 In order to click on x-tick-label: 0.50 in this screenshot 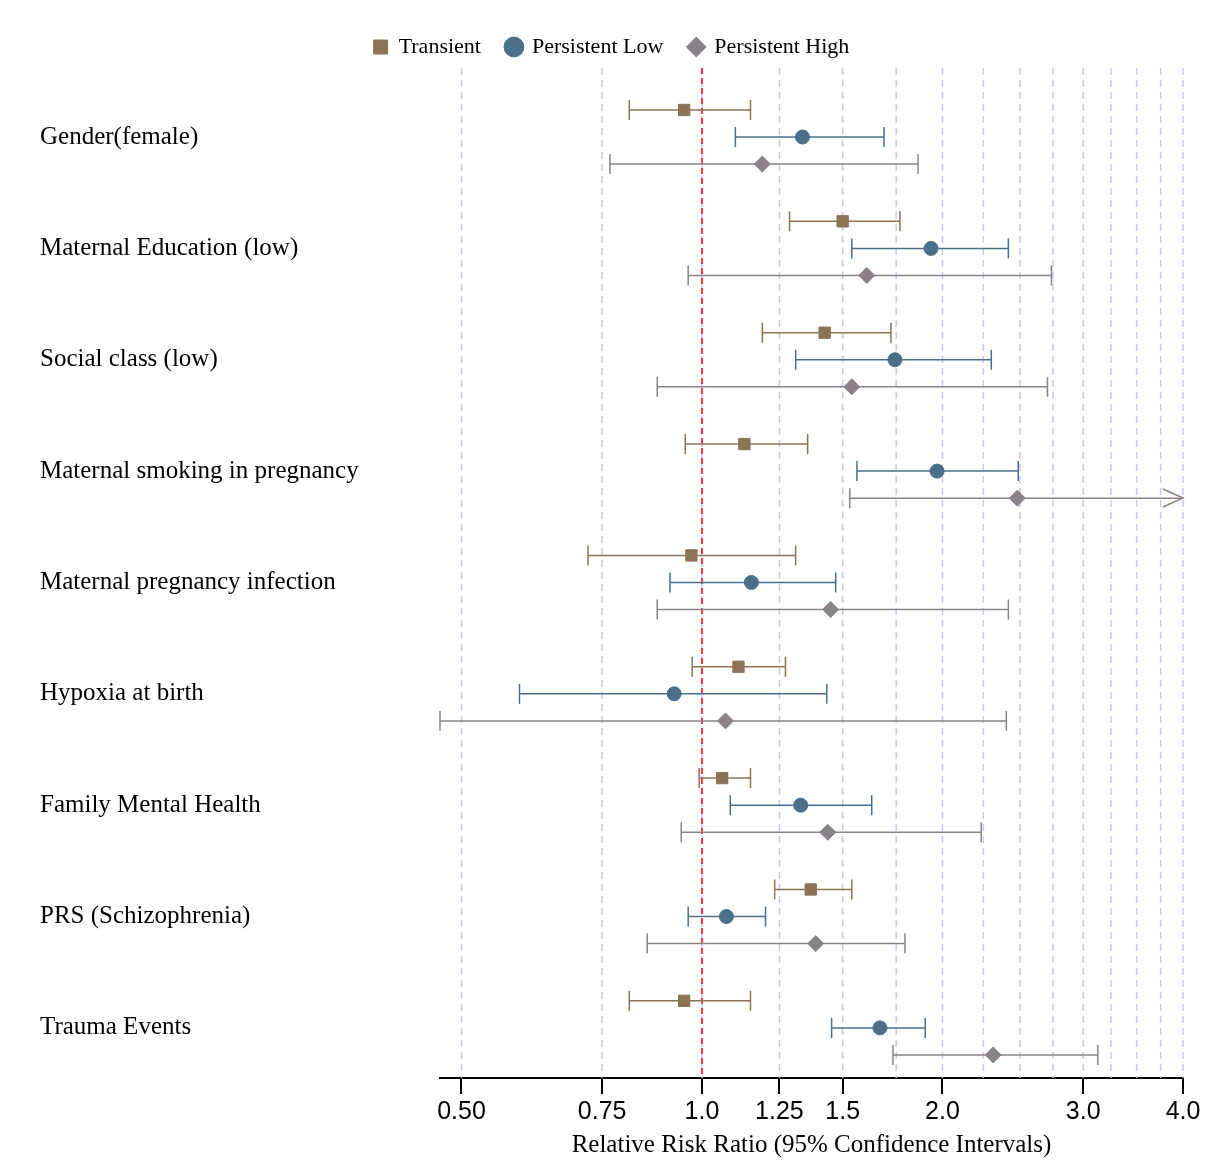, I will do `click(461, 1109)`.